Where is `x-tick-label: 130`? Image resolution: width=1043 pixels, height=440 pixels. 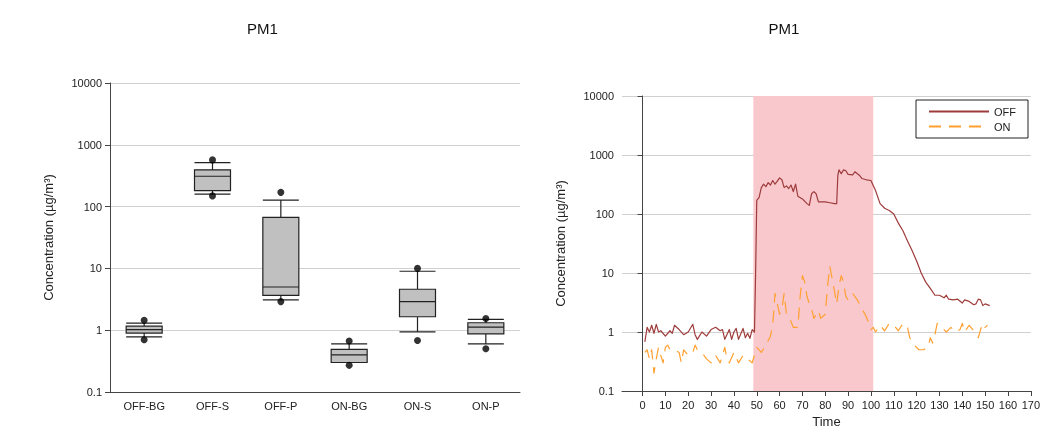 x-tick-label: 130 is located at coordinates (939, 404).